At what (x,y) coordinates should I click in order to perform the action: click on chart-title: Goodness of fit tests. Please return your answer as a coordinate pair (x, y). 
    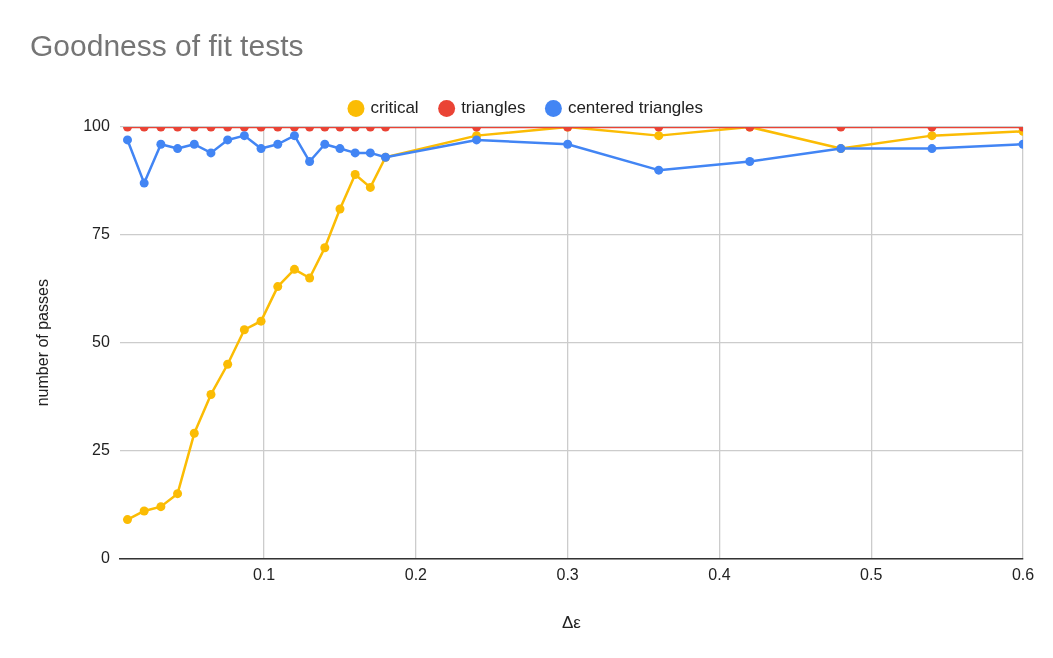
    Looking at the image, I should click on (167, 46).